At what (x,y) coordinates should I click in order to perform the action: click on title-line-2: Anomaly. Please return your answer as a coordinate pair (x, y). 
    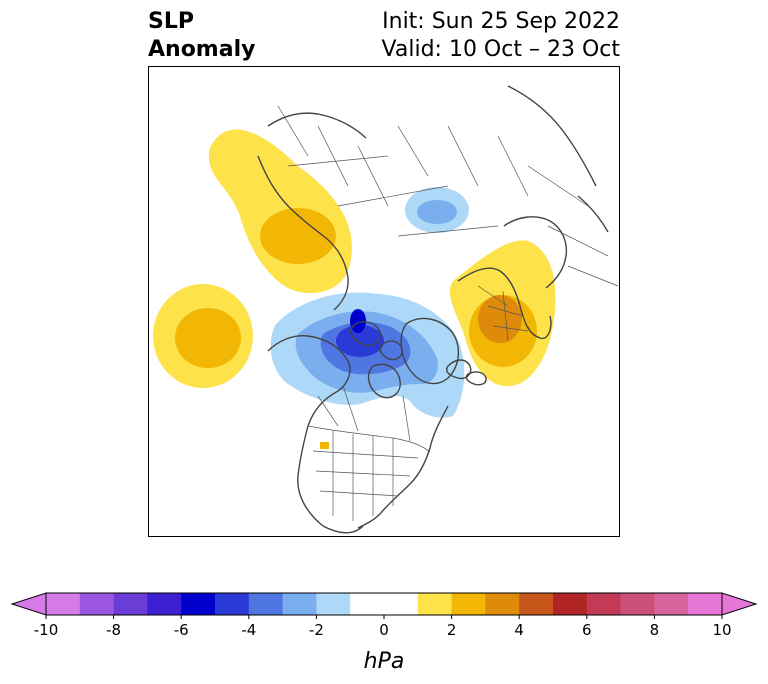
    Looking at the image, I should click on (202, 49).